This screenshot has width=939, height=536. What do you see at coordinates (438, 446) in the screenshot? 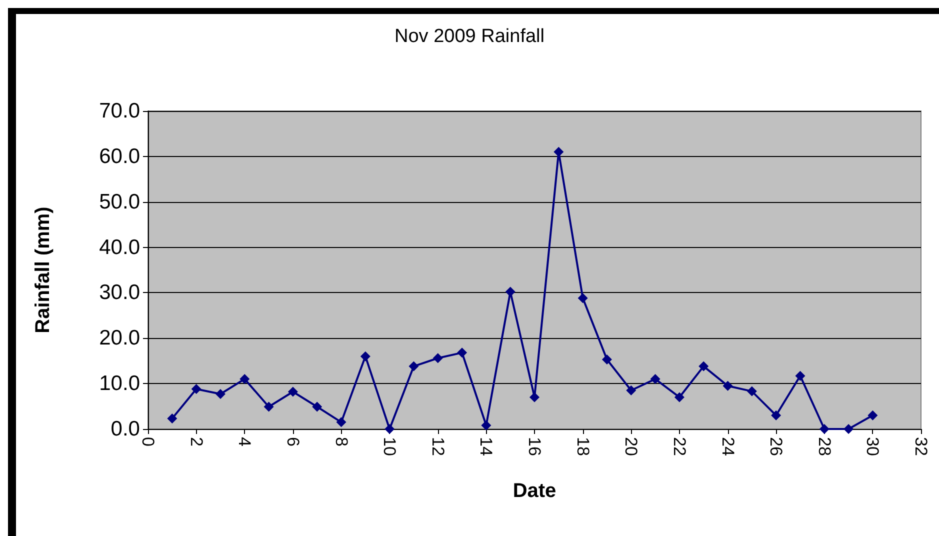
I see `x-tick-label: 12` at bounding box center [438, 446].